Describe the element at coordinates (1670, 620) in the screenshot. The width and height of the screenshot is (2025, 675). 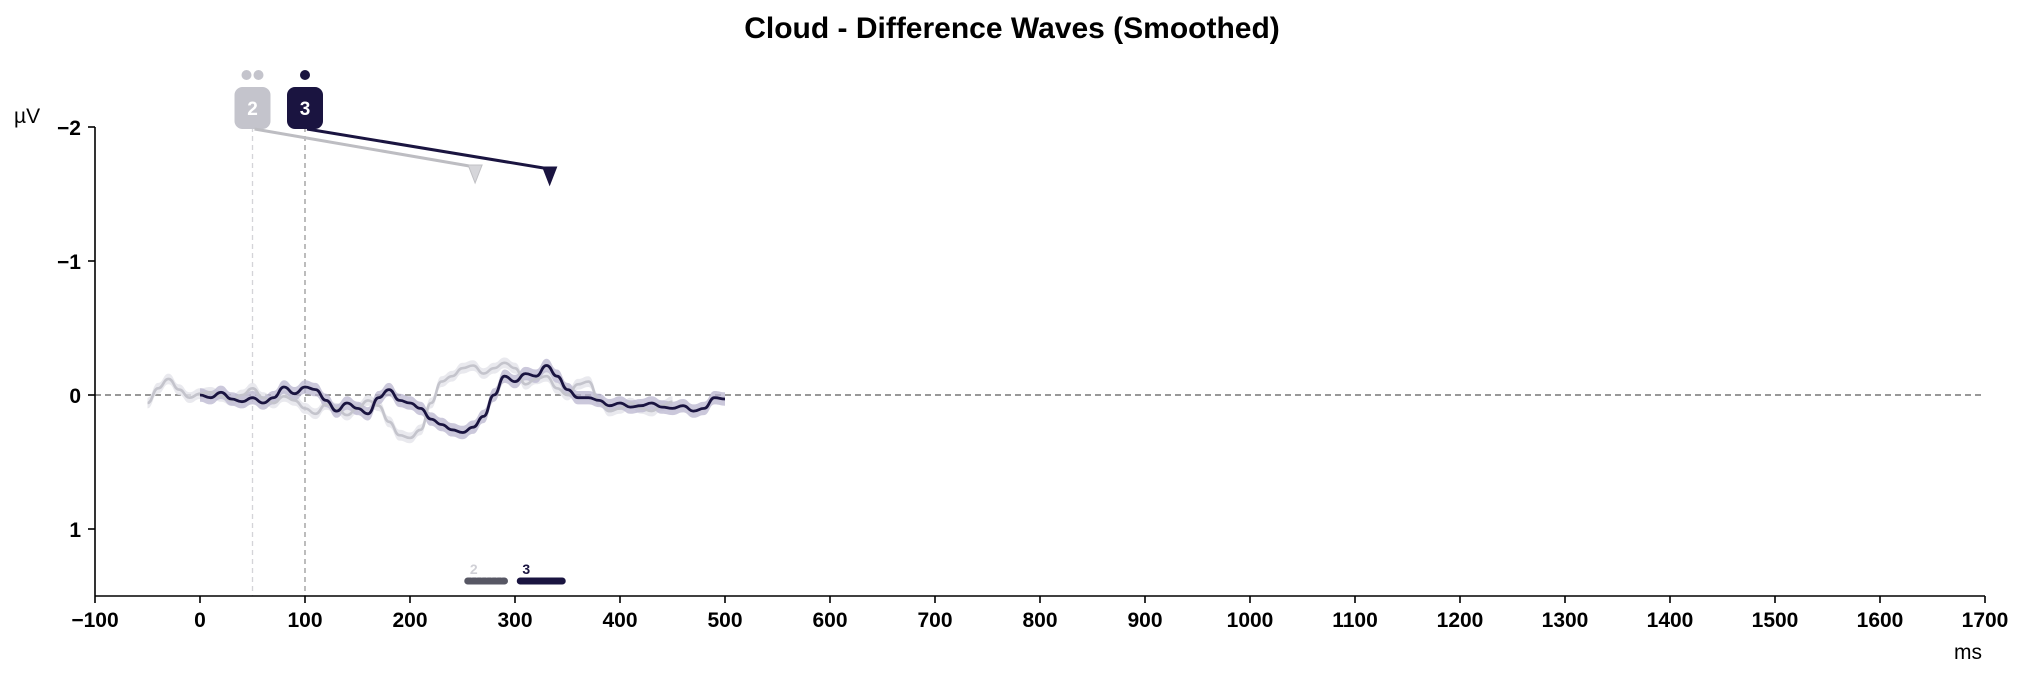
I see `x-tick-label: 1400` at that location.